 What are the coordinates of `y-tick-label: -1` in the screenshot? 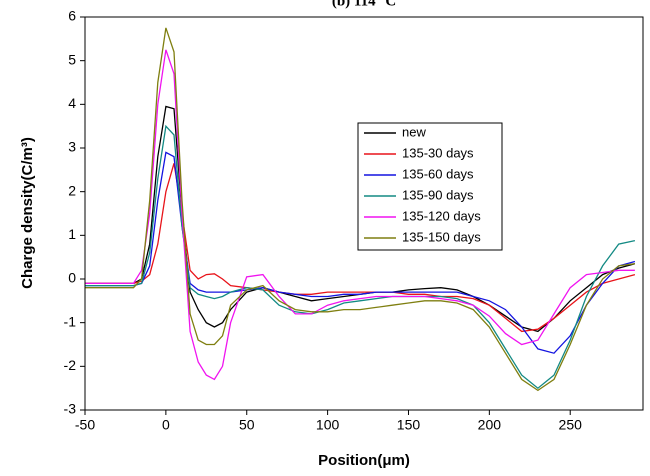 It's located at (70, 321).